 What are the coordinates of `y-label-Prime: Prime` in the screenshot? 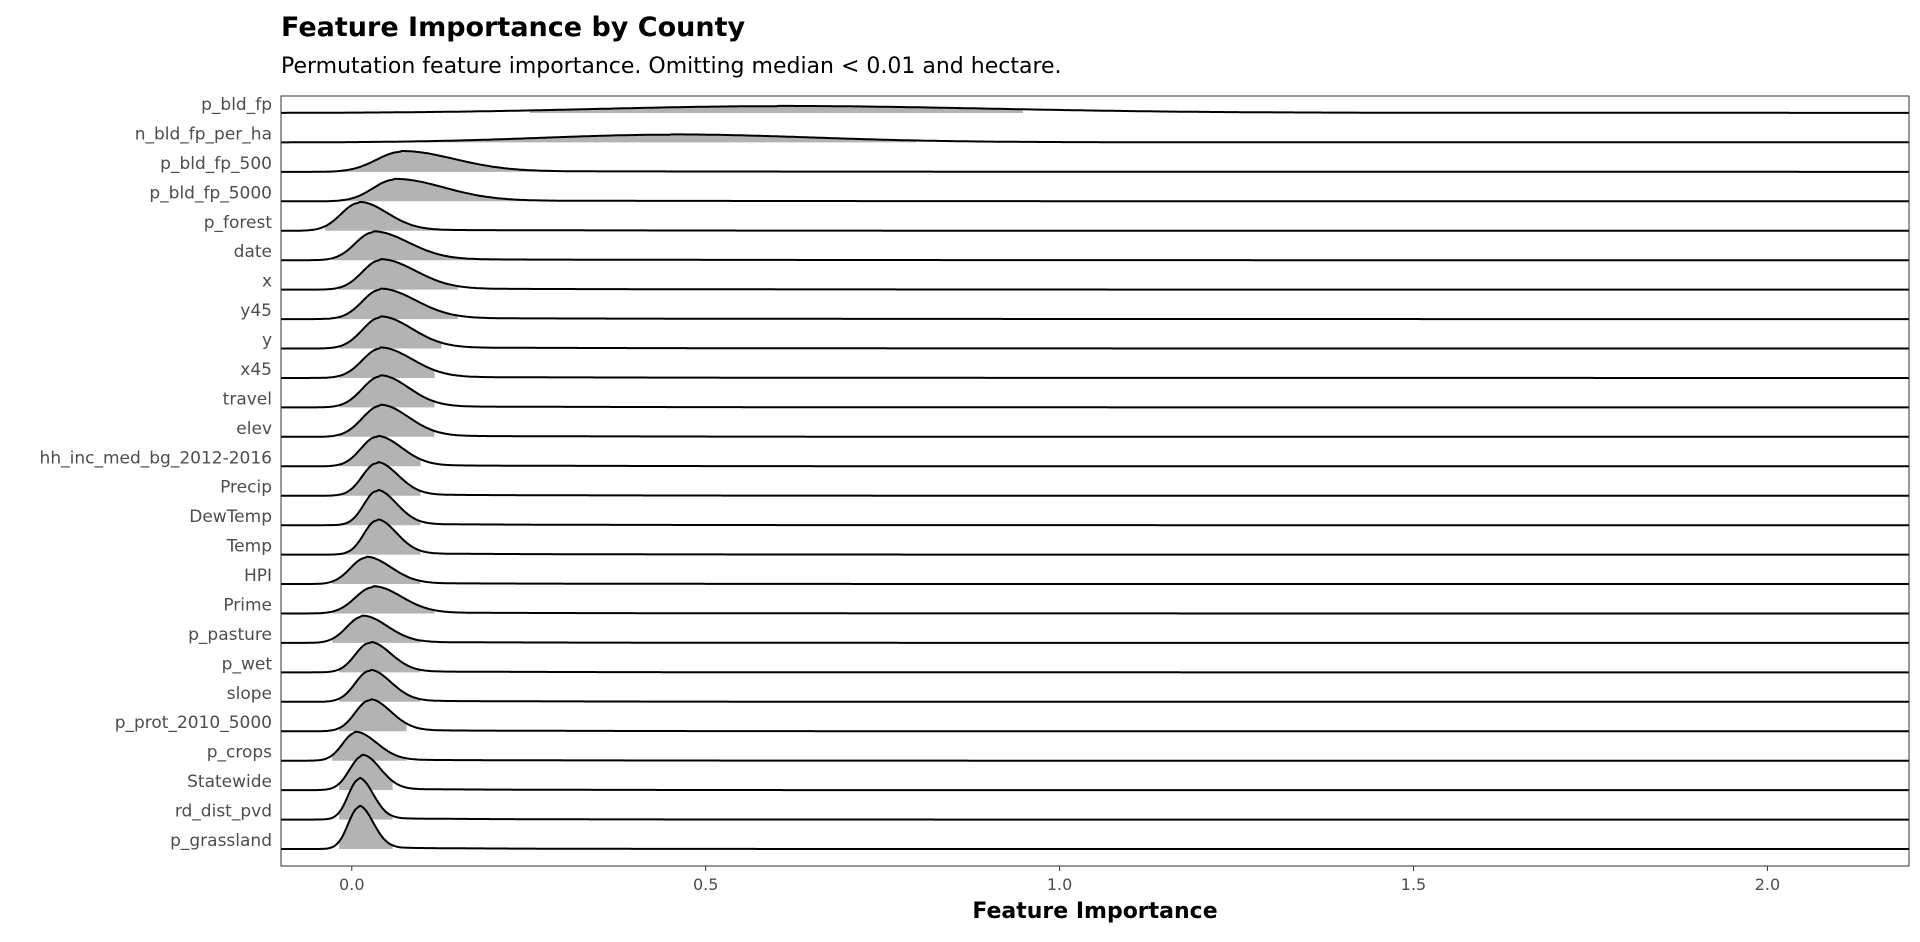 It's located at (247, 605).